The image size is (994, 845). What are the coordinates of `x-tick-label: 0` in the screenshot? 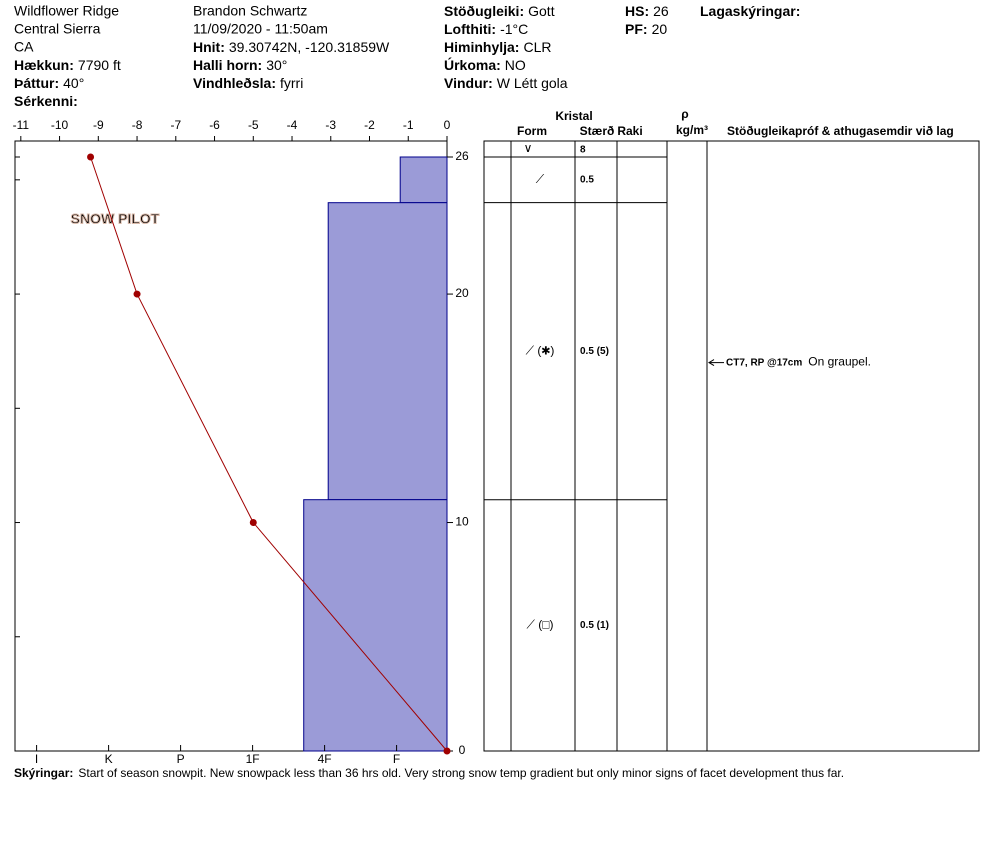 It's located at (447, 125).